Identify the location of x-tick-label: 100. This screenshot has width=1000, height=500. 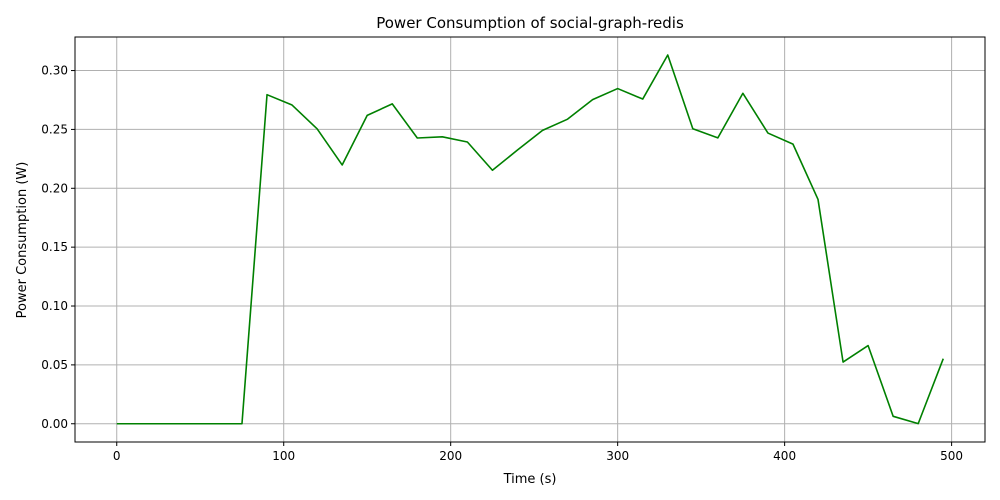
(283, 456).